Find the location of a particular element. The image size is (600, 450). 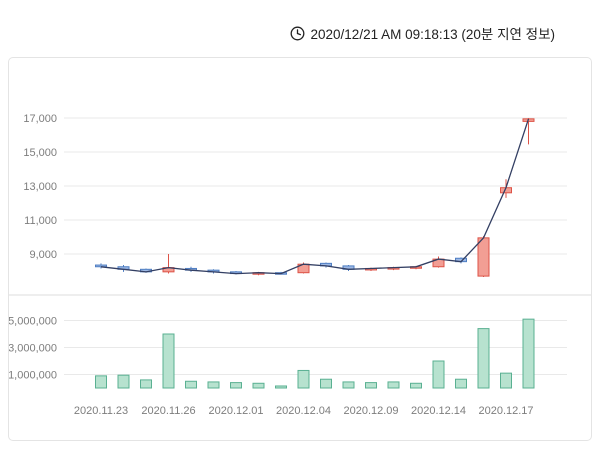

volume-axis-label: 5,000,000 is located at coordinates (33, 322).